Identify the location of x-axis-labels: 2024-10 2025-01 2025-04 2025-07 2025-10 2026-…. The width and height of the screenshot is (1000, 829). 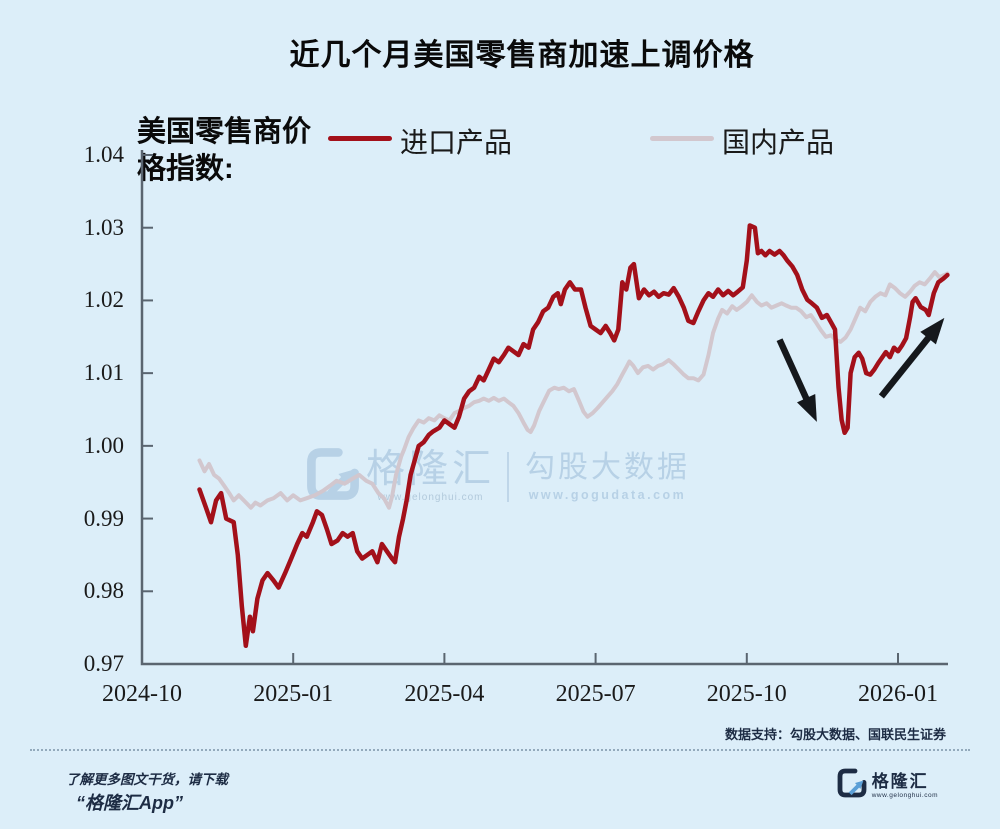
(500, 699).